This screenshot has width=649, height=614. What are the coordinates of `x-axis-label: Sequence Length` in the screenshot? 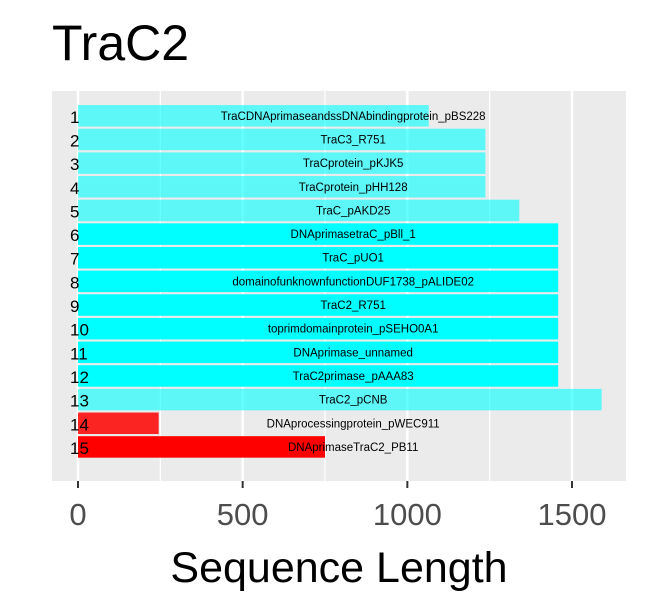 It's located at (338, 568).